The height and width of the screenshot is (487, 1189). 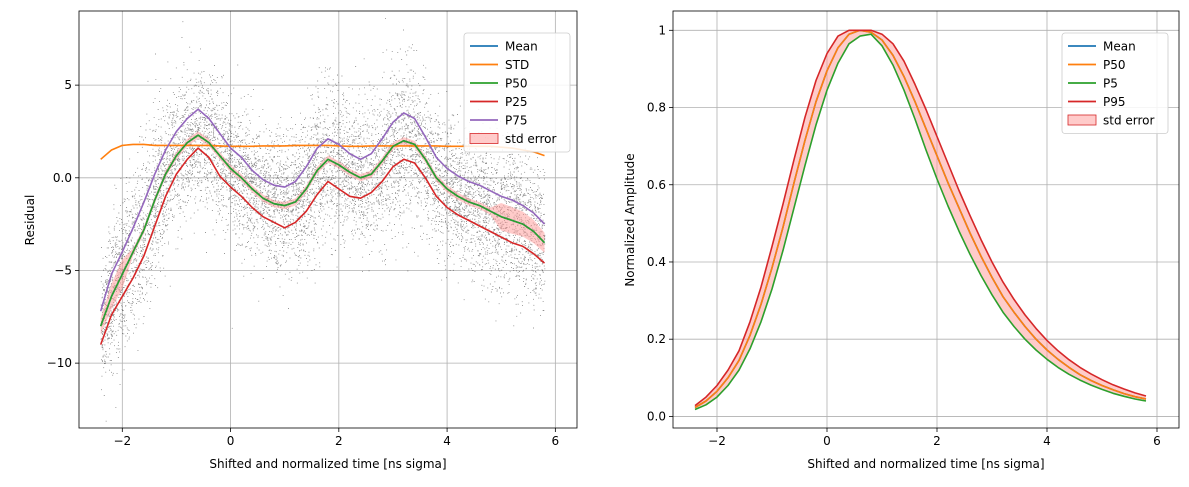 What do you see at coordinates (59, 363) in the screenshot?
I see `y-tick-label: −10` at bounding box center [59, 363].